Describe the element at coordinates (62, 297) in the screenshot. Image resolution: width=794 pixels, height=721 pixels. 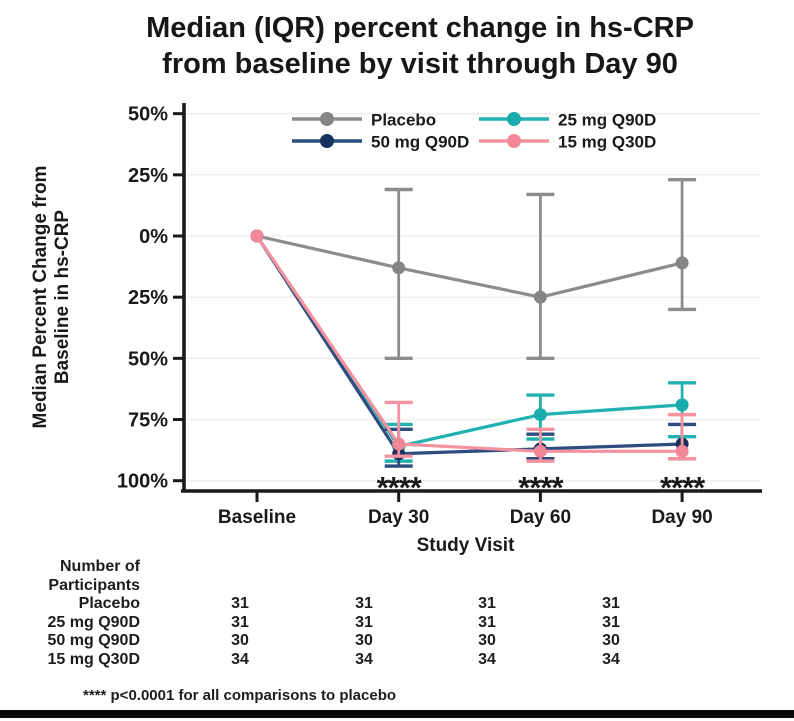
I see `y-axis-title-line2: Baseline in hs-CRP` at that location.